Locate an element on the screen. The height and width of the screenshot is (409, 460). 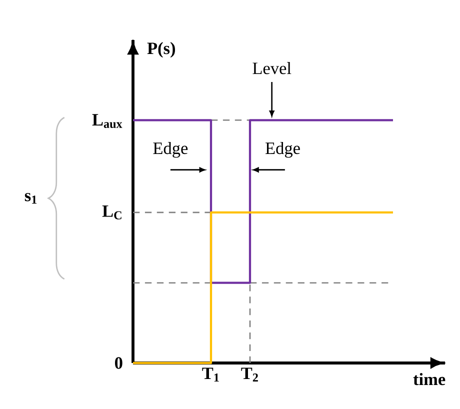
x-axis-title: time is located at coordinates (429, 379).